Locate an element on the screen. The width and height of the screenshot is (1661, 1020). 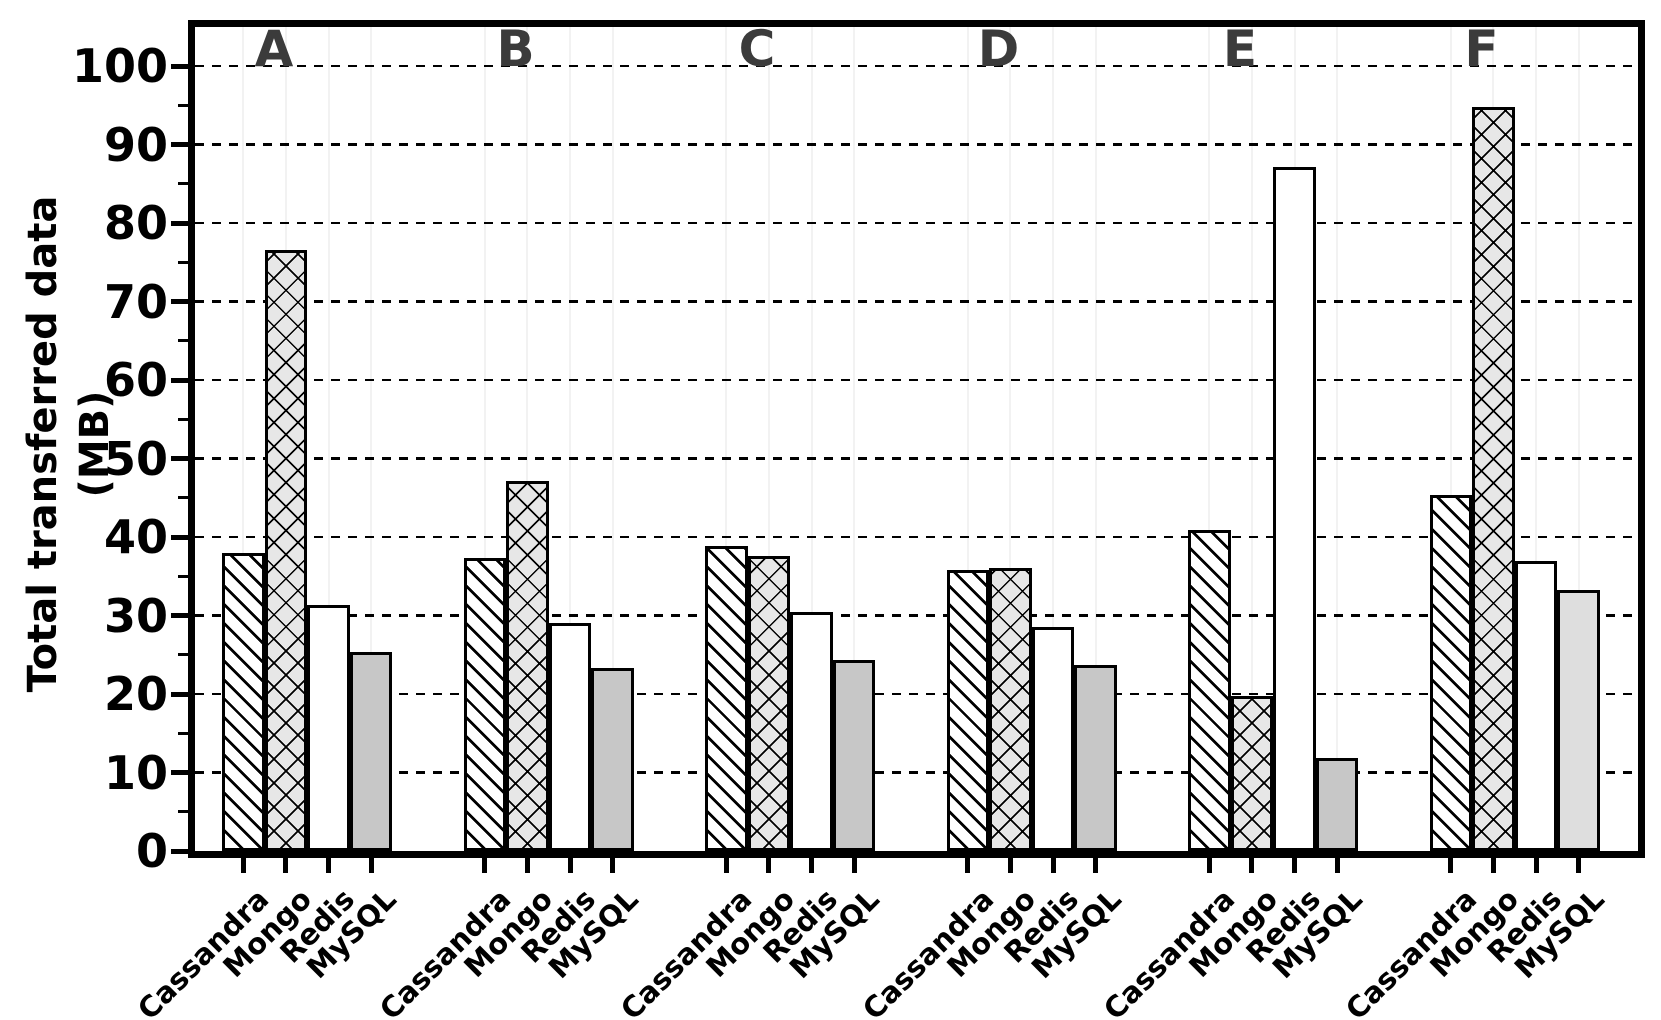
bar-B-Mongo is located at coordinates (527, 666).